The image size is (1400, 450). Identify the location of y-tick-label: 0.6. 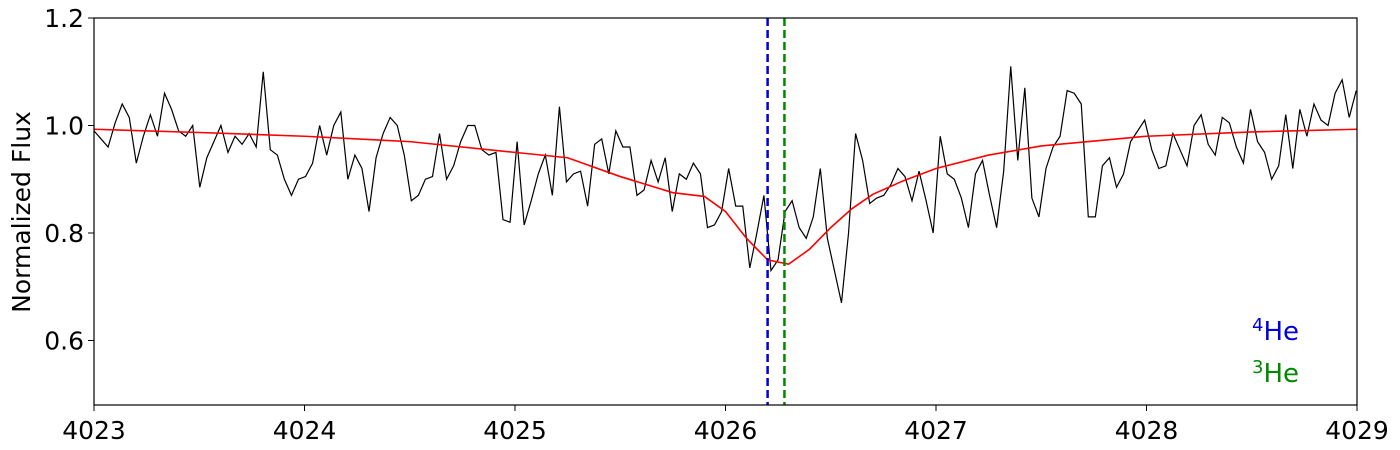
(64, 341).